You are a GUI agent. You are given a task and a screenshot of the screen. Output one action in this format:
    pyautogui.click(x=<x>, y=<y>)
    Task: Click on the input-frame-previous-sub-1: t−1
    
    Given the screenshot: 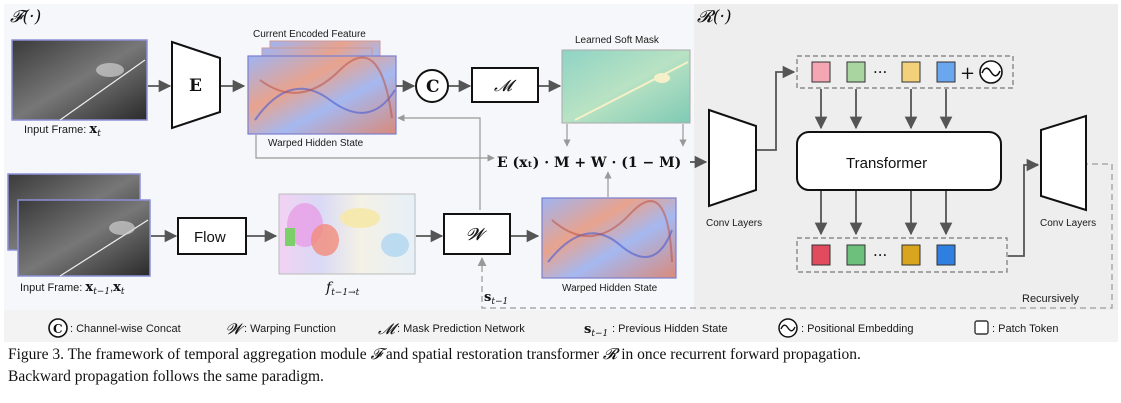 What is the action you would take?
    pyautogui.click(x=101, y=292)
    